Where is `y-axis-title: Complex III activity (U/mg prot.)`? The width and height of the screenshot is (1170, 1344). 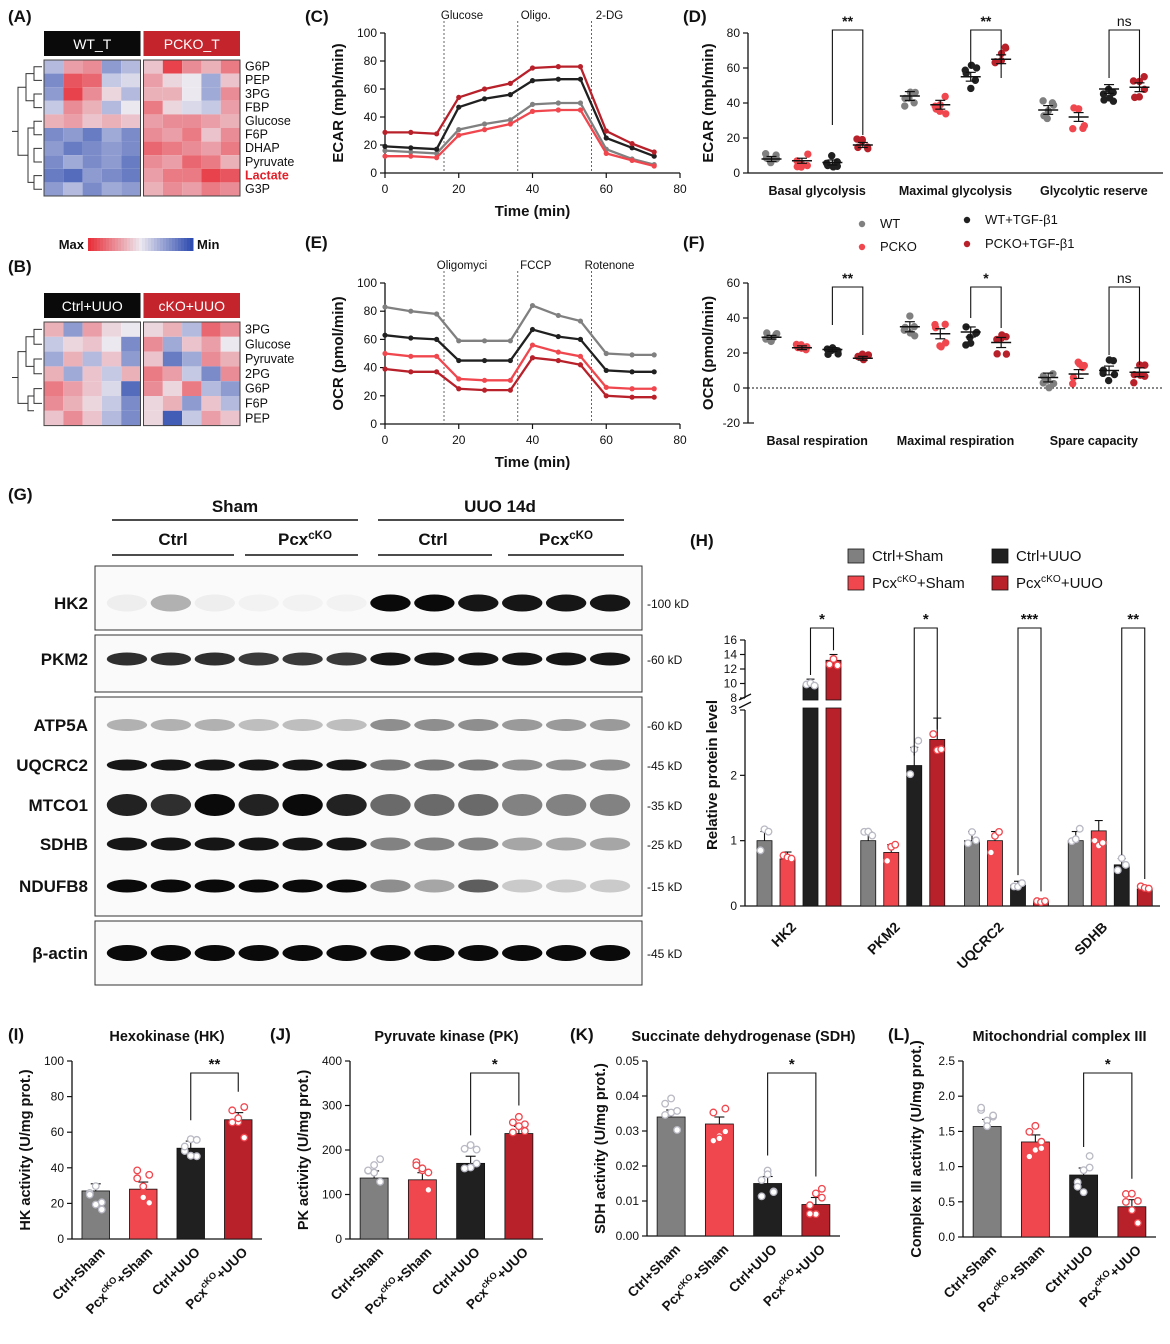 y-axis-title: Complex III activity (U/mg prot.) is located at coordinates (917, 1149).